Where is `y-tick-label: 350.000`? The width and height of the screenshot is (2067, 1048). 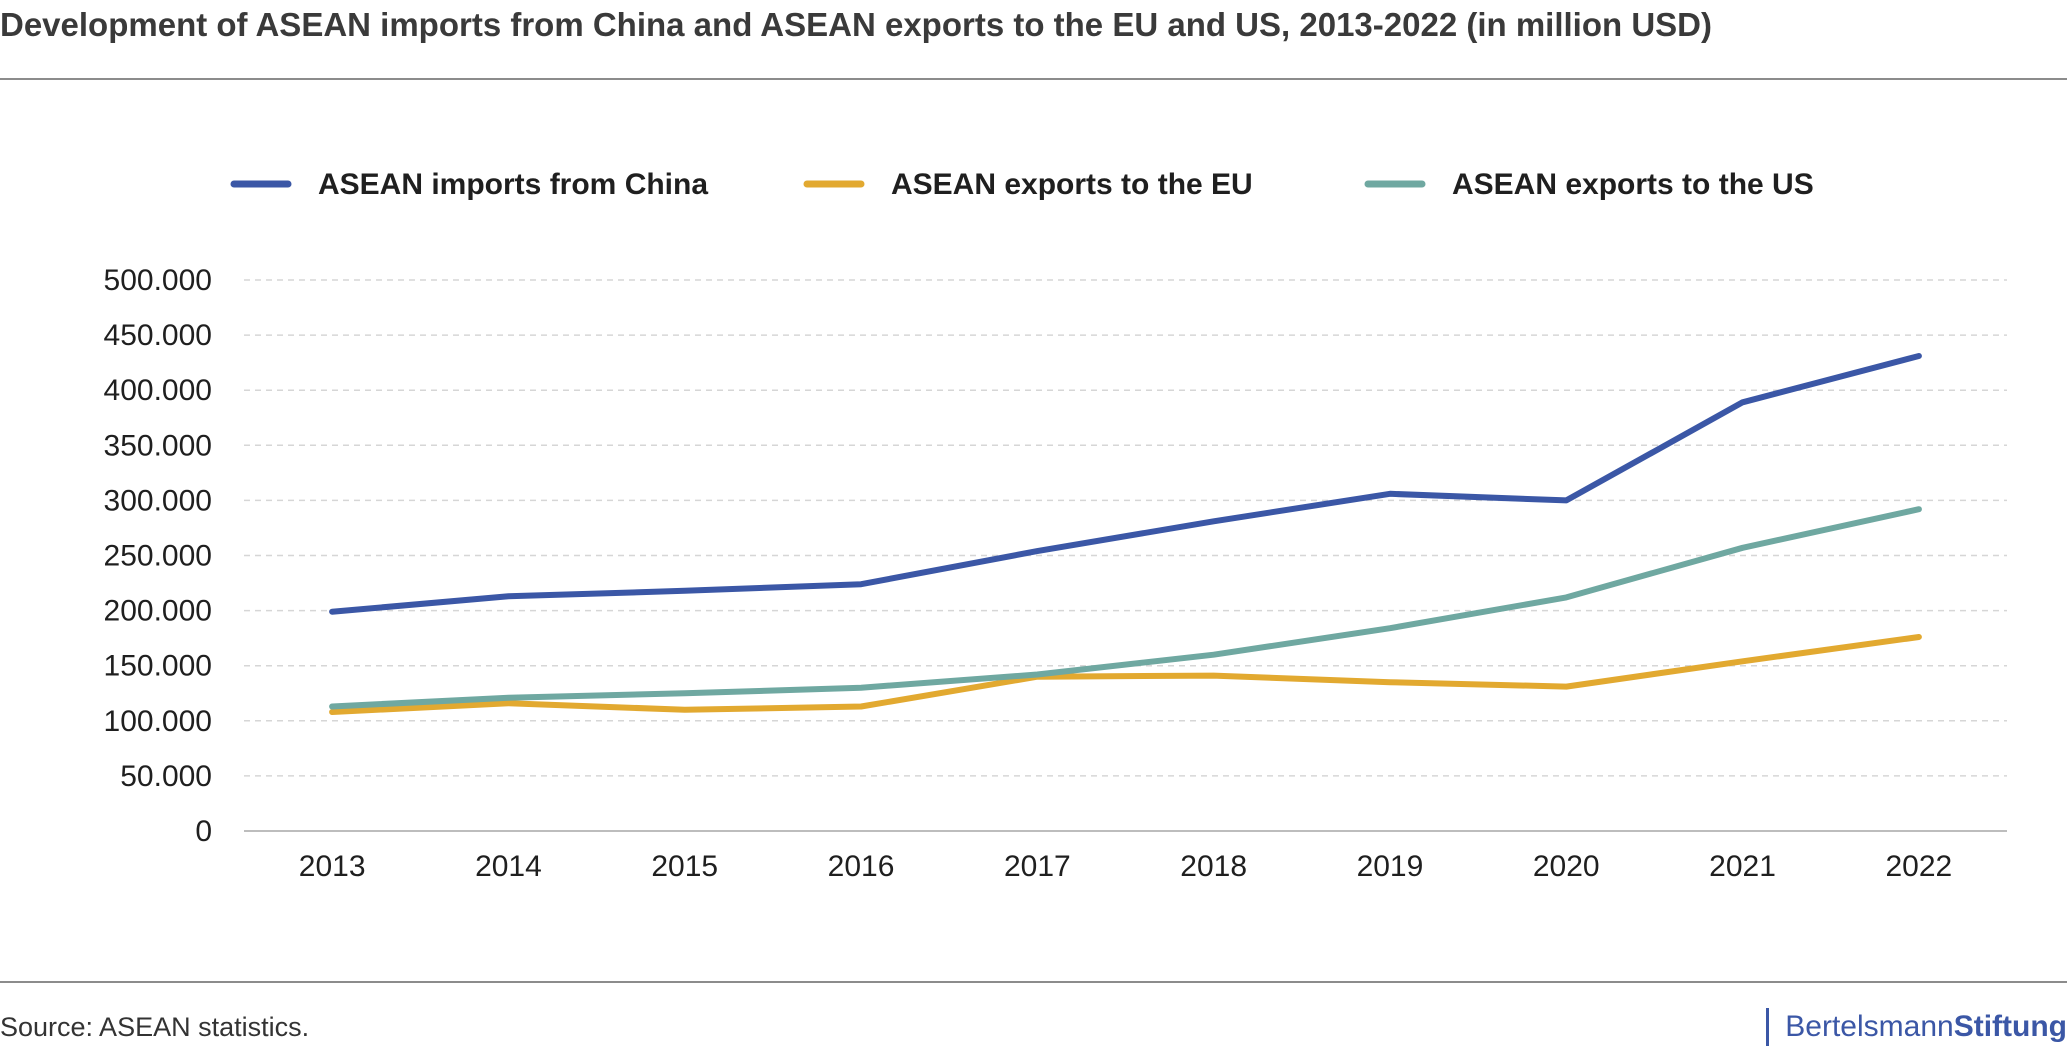 y-tick-label: 350.000 is located at coordinates (158, 445).